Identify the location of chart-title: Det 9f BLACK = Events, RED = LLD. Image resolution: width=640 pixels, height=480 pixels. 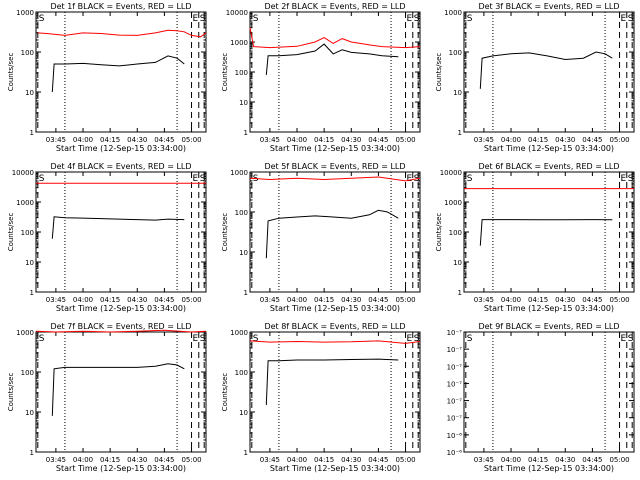
(548, 326).